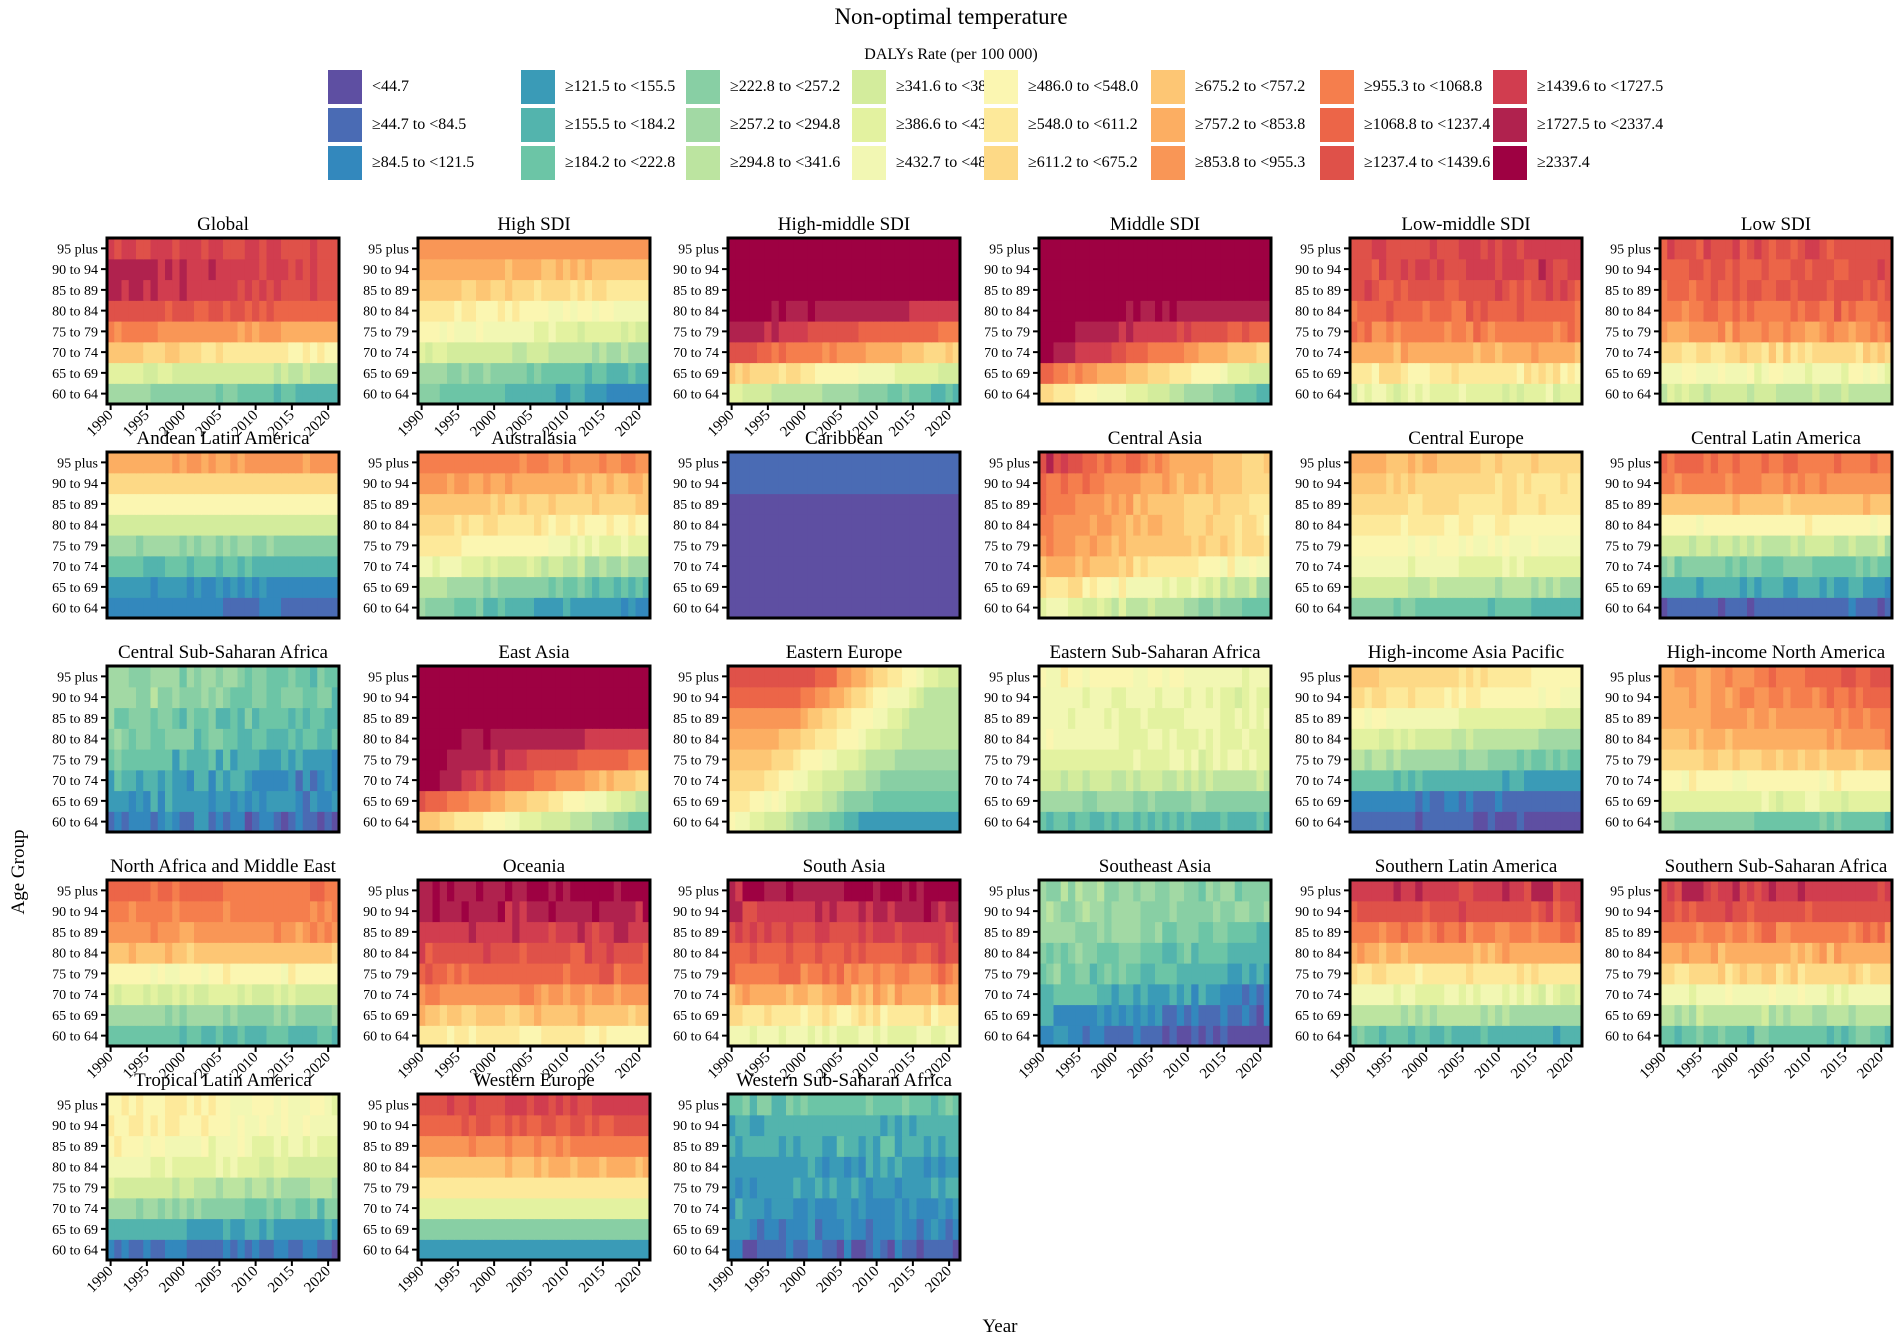  Describe the element at coordinates (1007, 395) in the screenshot. I see `y-tick-label: 60 to 64` at that location.